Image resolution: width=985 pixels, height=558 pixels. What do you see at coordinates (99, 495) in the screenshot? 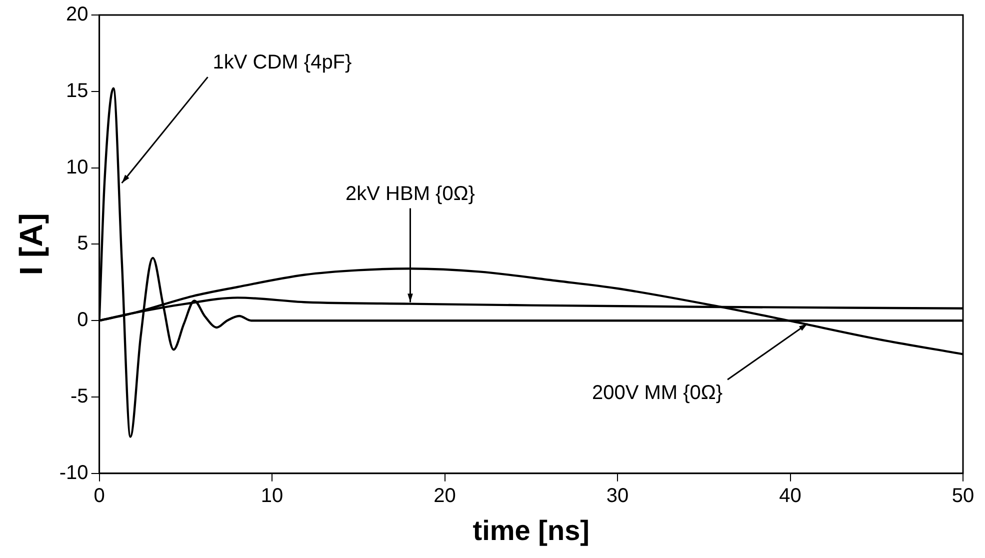
I see `x-tick-label: 0` at bounding box center [99, 495].